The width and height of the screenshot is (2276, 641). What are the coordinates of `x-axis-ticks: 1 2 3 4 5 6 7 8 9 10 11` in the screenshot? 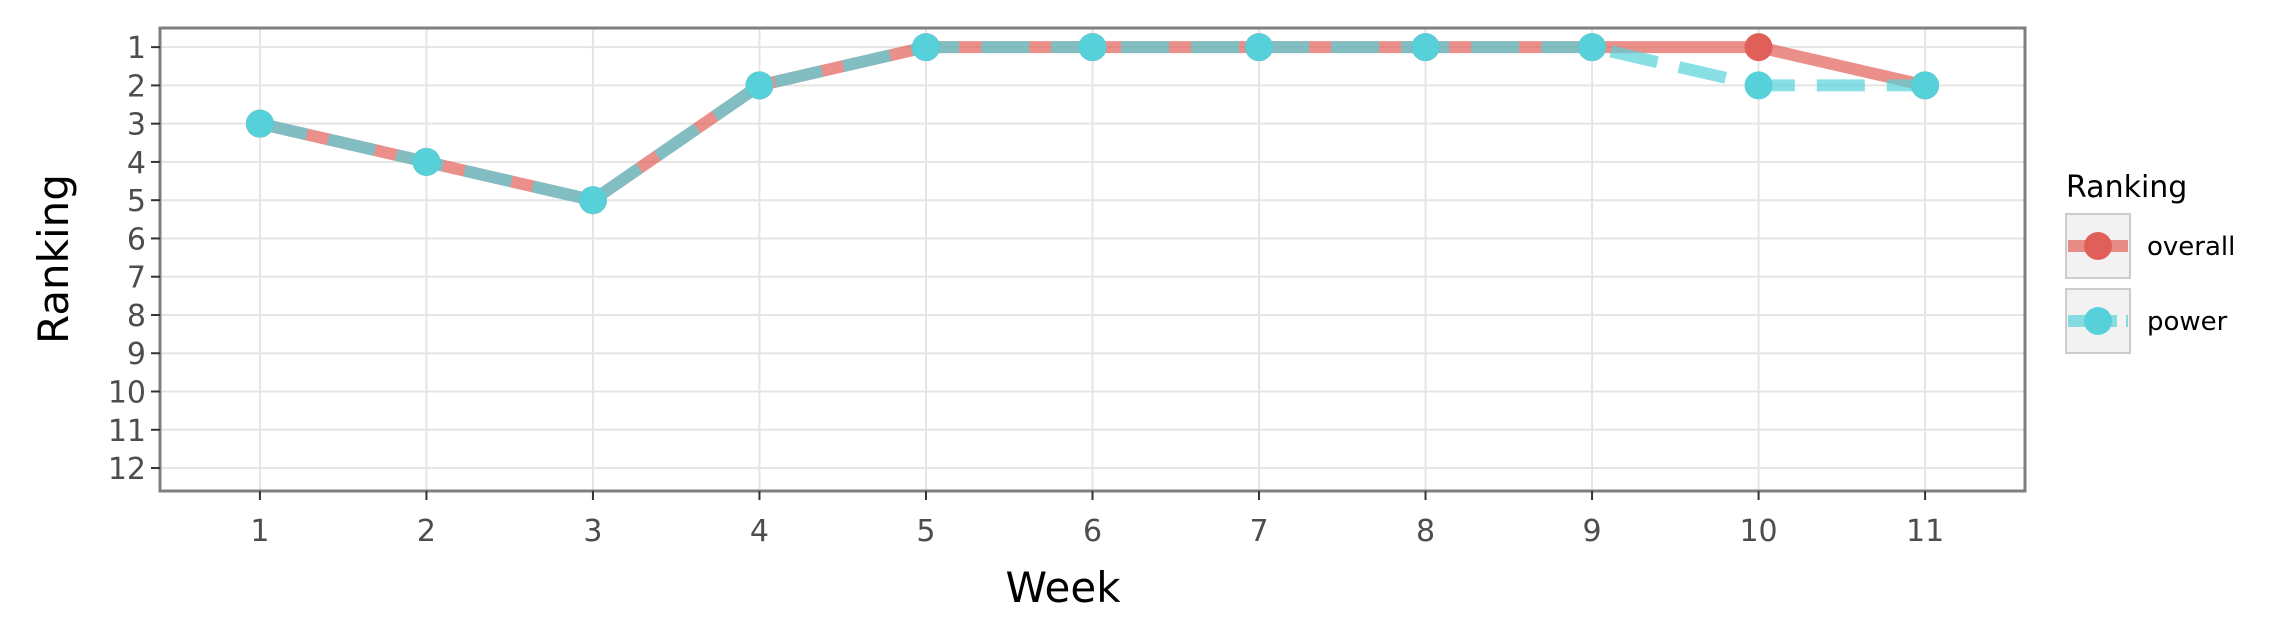 It's located at (1097, 520).